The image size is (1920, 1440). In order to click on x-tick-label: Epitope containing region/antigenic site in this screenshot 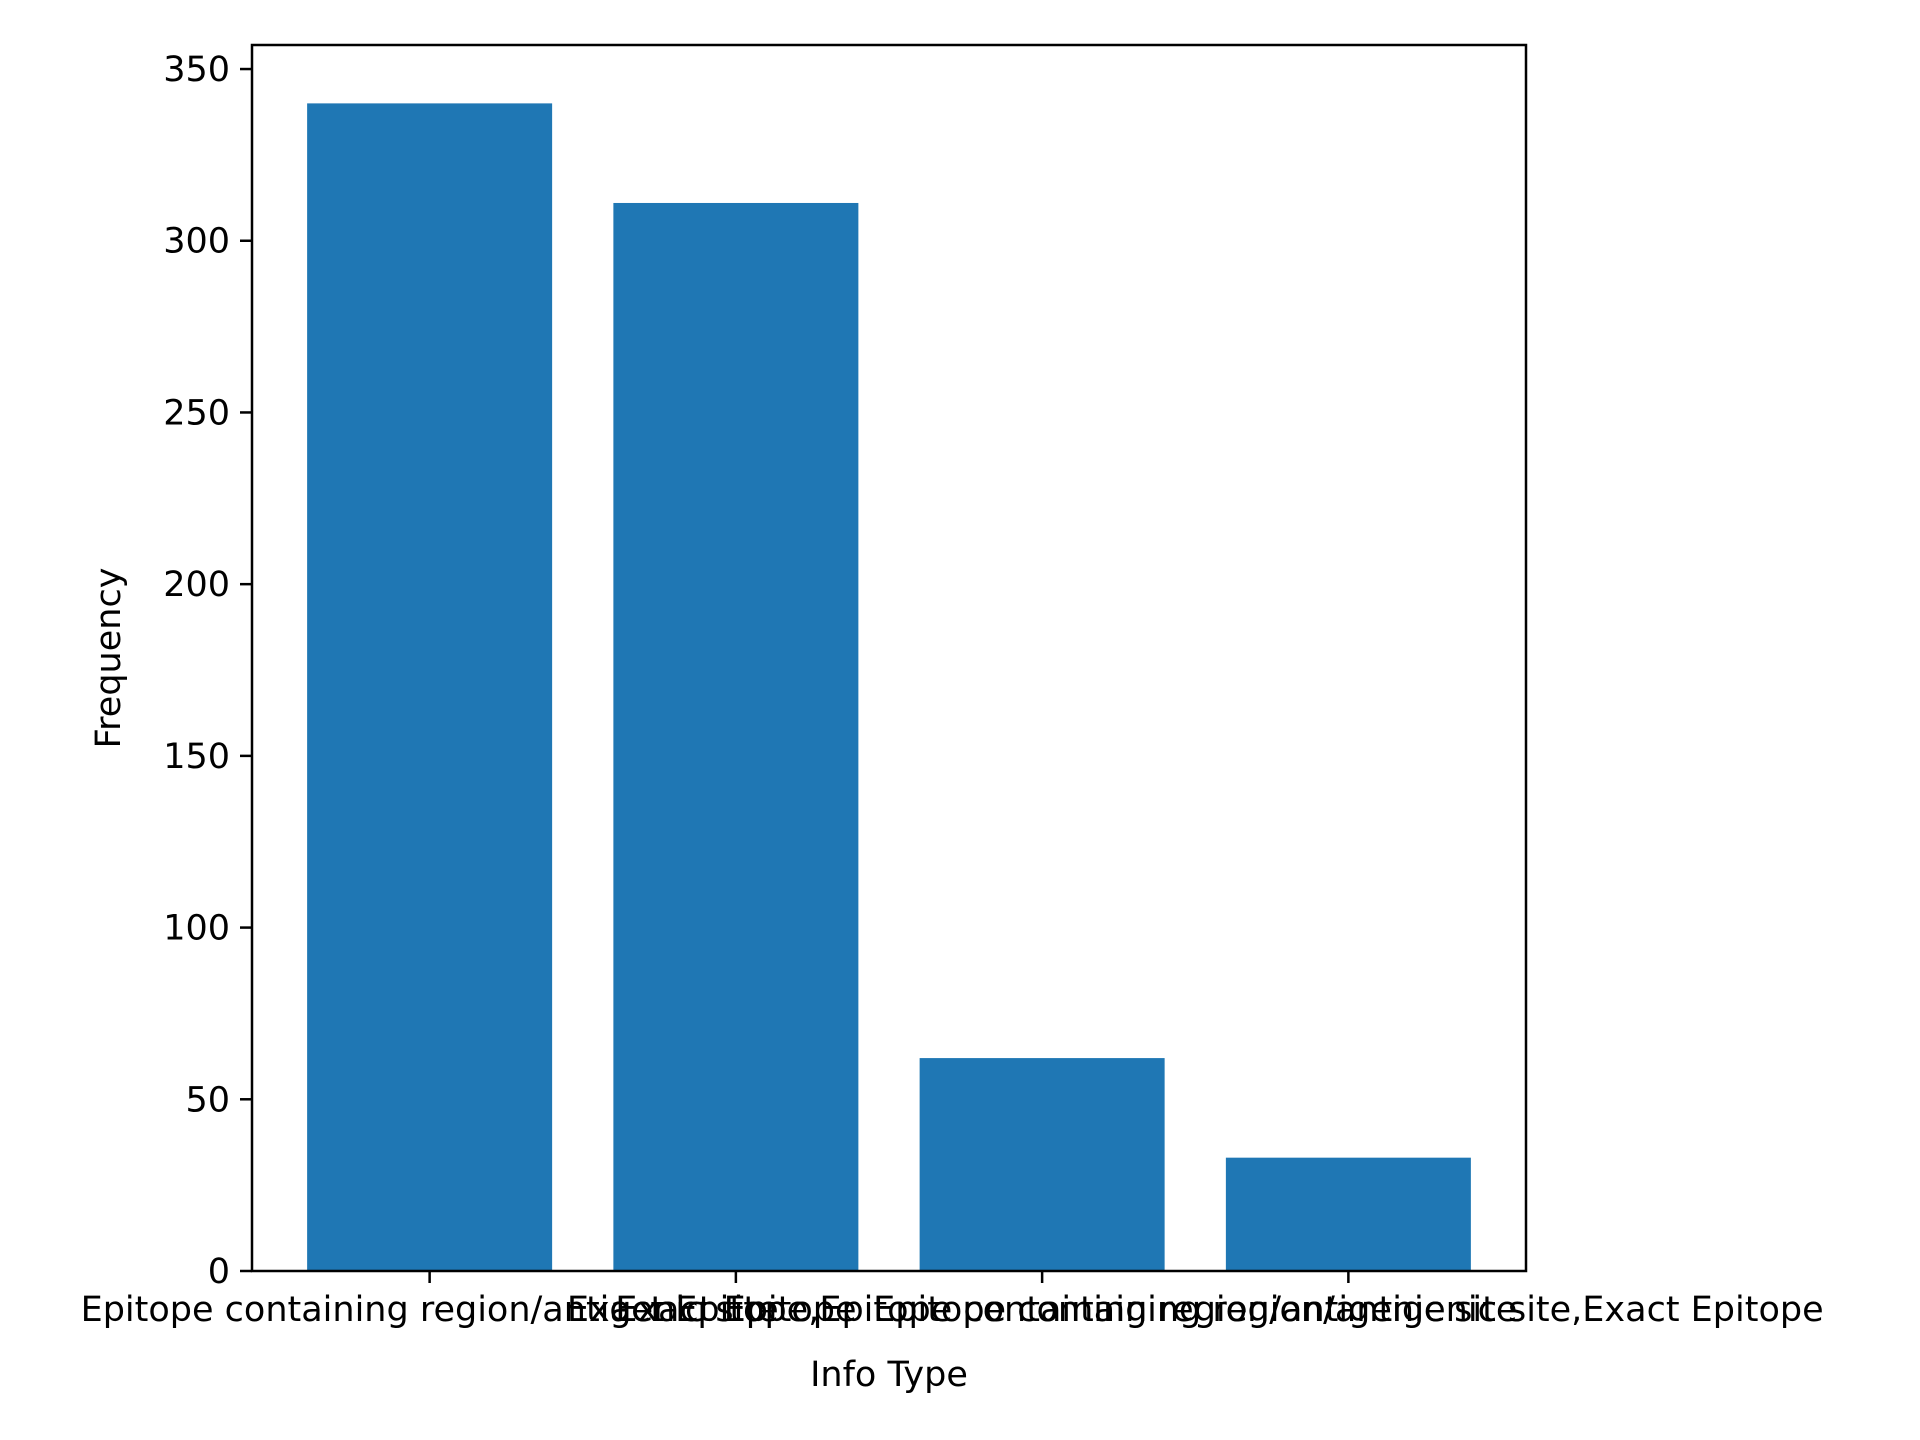, I will do `click(430, 1310)`.